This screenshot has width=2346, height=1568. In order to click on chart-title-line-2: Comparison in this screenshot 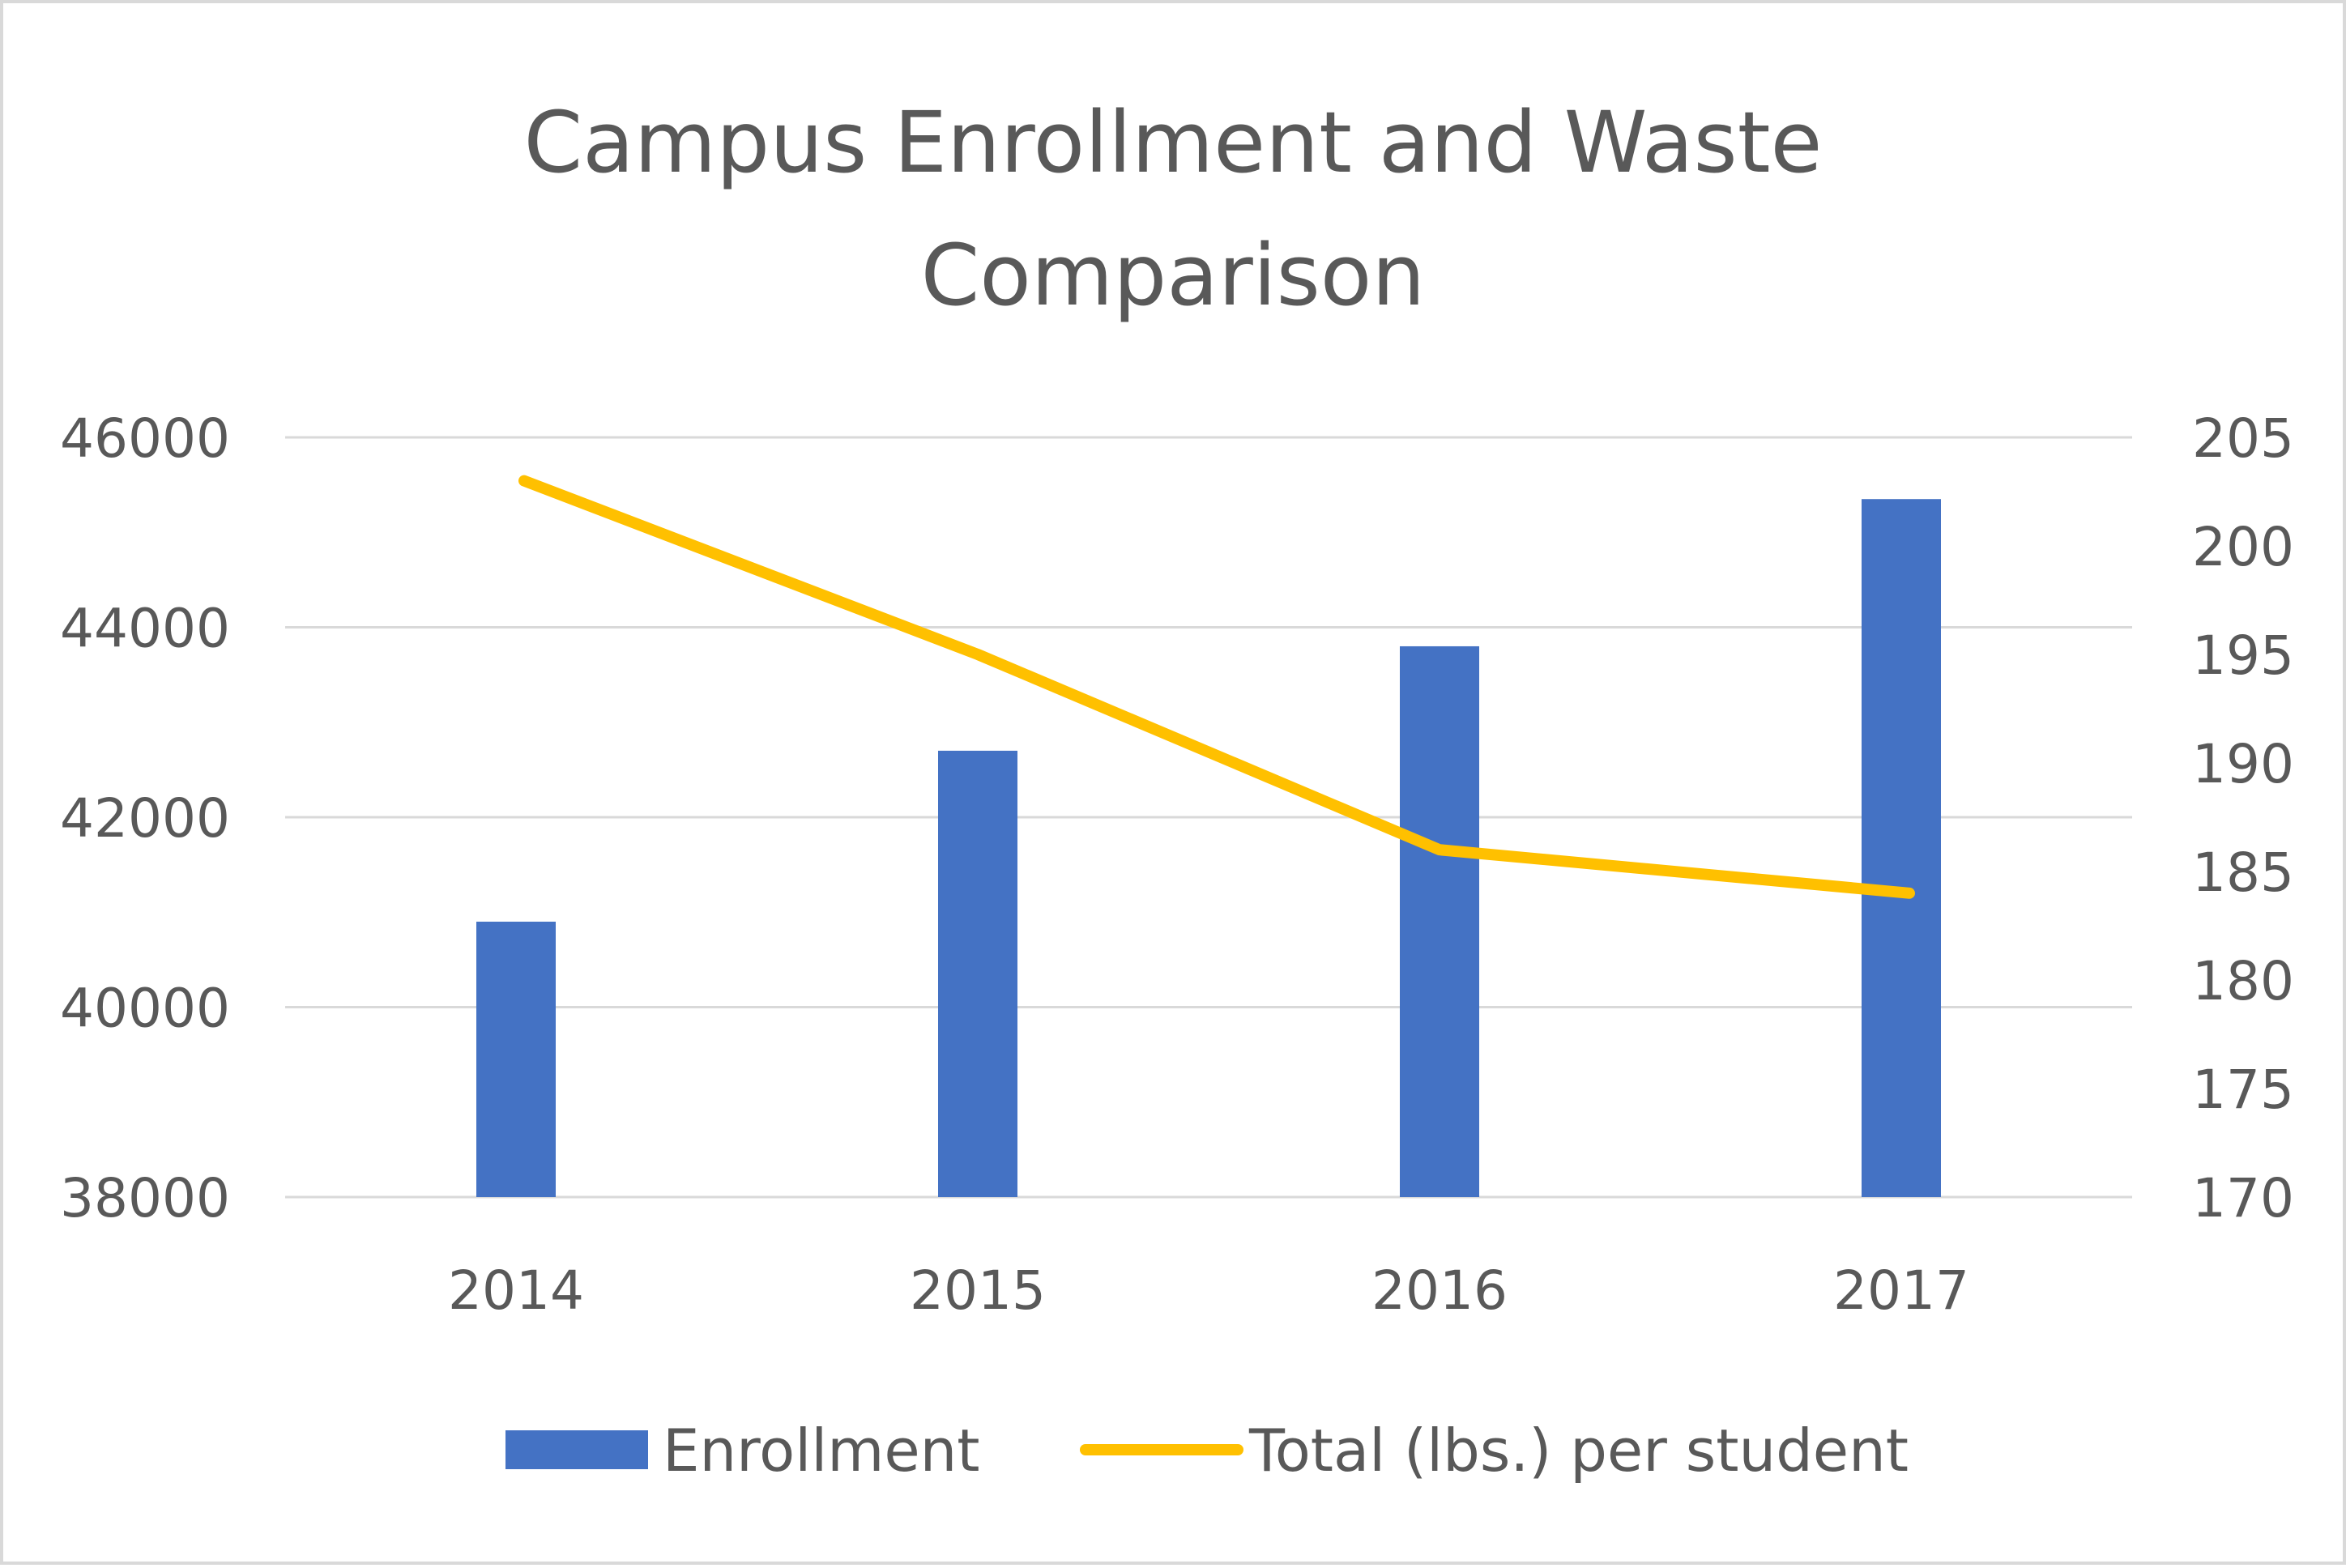, I will do `click(1173, 275)`.